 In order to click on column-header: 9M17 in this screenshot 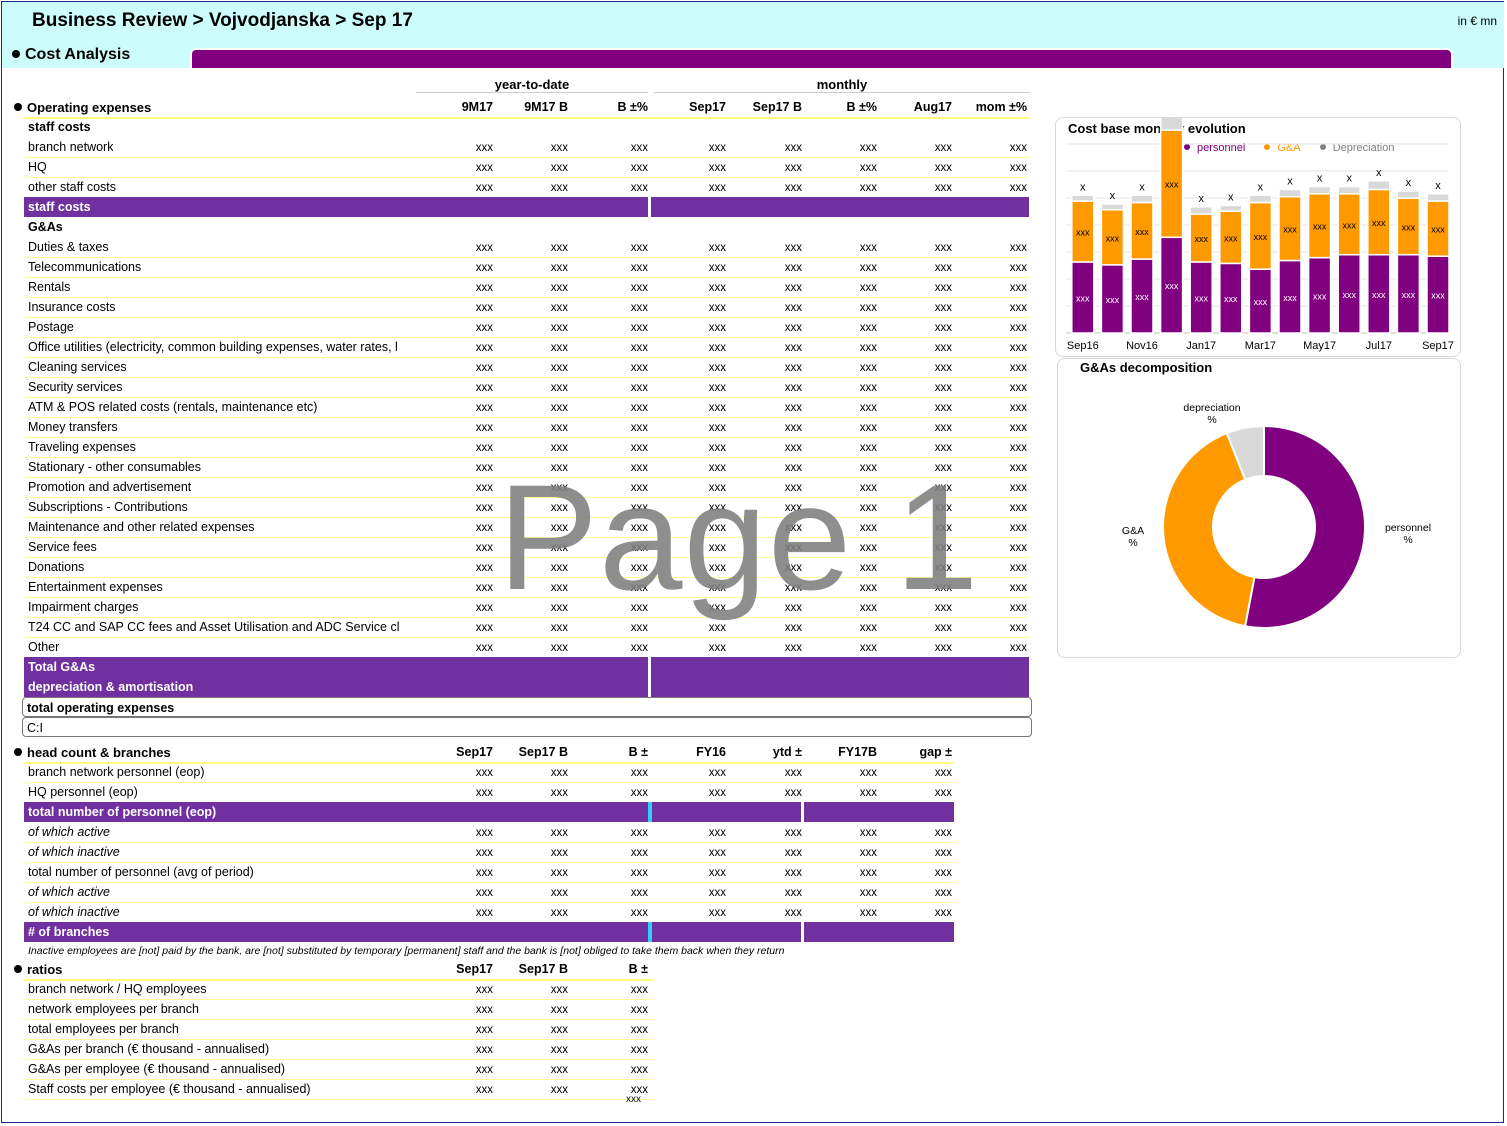, I will do `click(477, 107)`.